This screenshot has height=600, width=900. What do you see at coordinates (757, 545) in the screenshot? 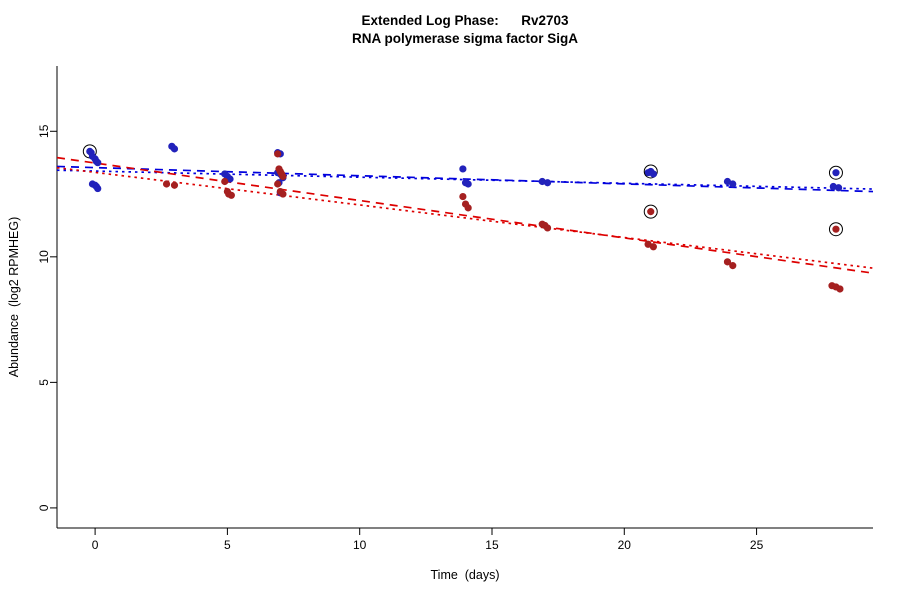
I see `x-tick-label: 25` at bounding box center [757, 545].